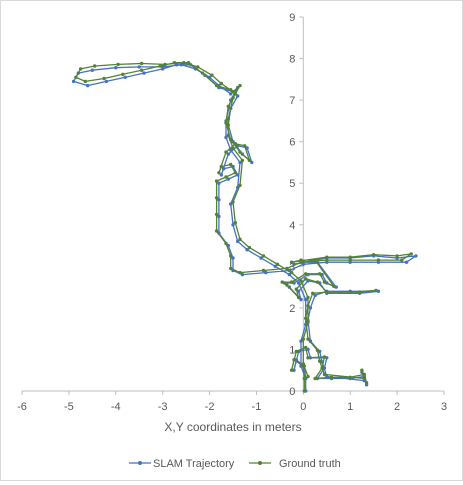  I want to click on y-tick-label: 5, so click(292, 184).